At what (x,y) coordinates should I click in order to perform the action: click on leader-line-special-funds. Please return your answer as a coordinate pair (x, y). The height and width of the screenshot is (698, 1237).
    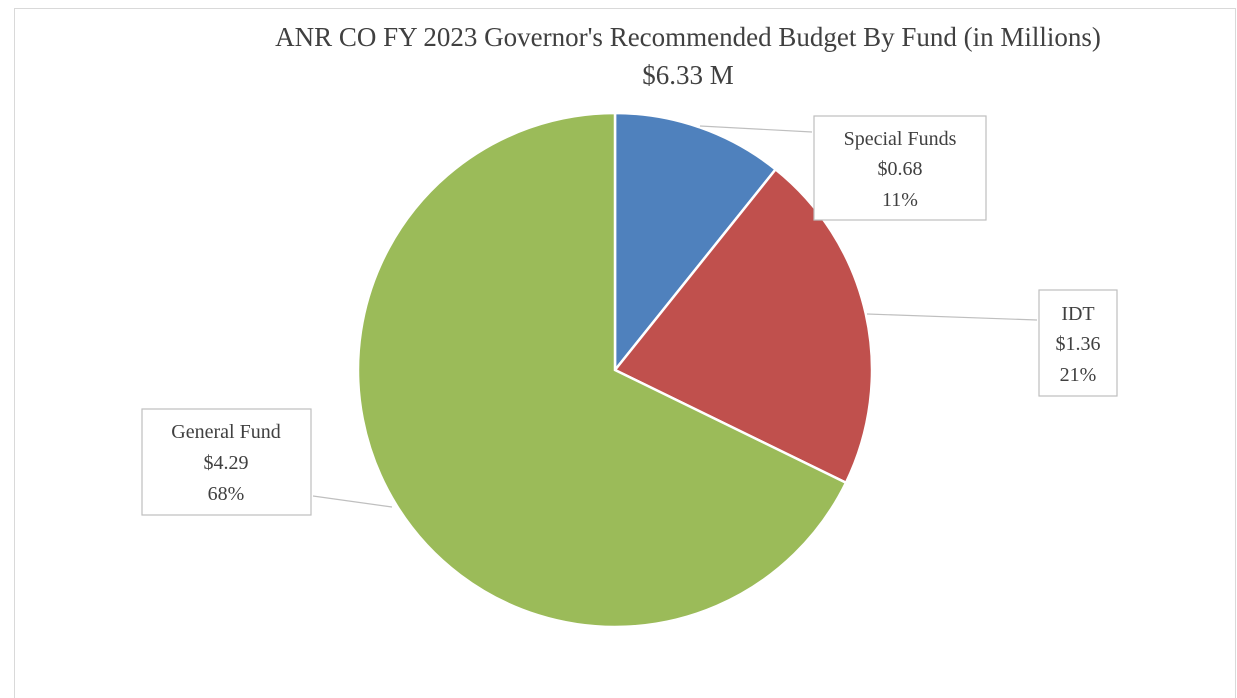
    Looking at the image, I should click on (756, 129).